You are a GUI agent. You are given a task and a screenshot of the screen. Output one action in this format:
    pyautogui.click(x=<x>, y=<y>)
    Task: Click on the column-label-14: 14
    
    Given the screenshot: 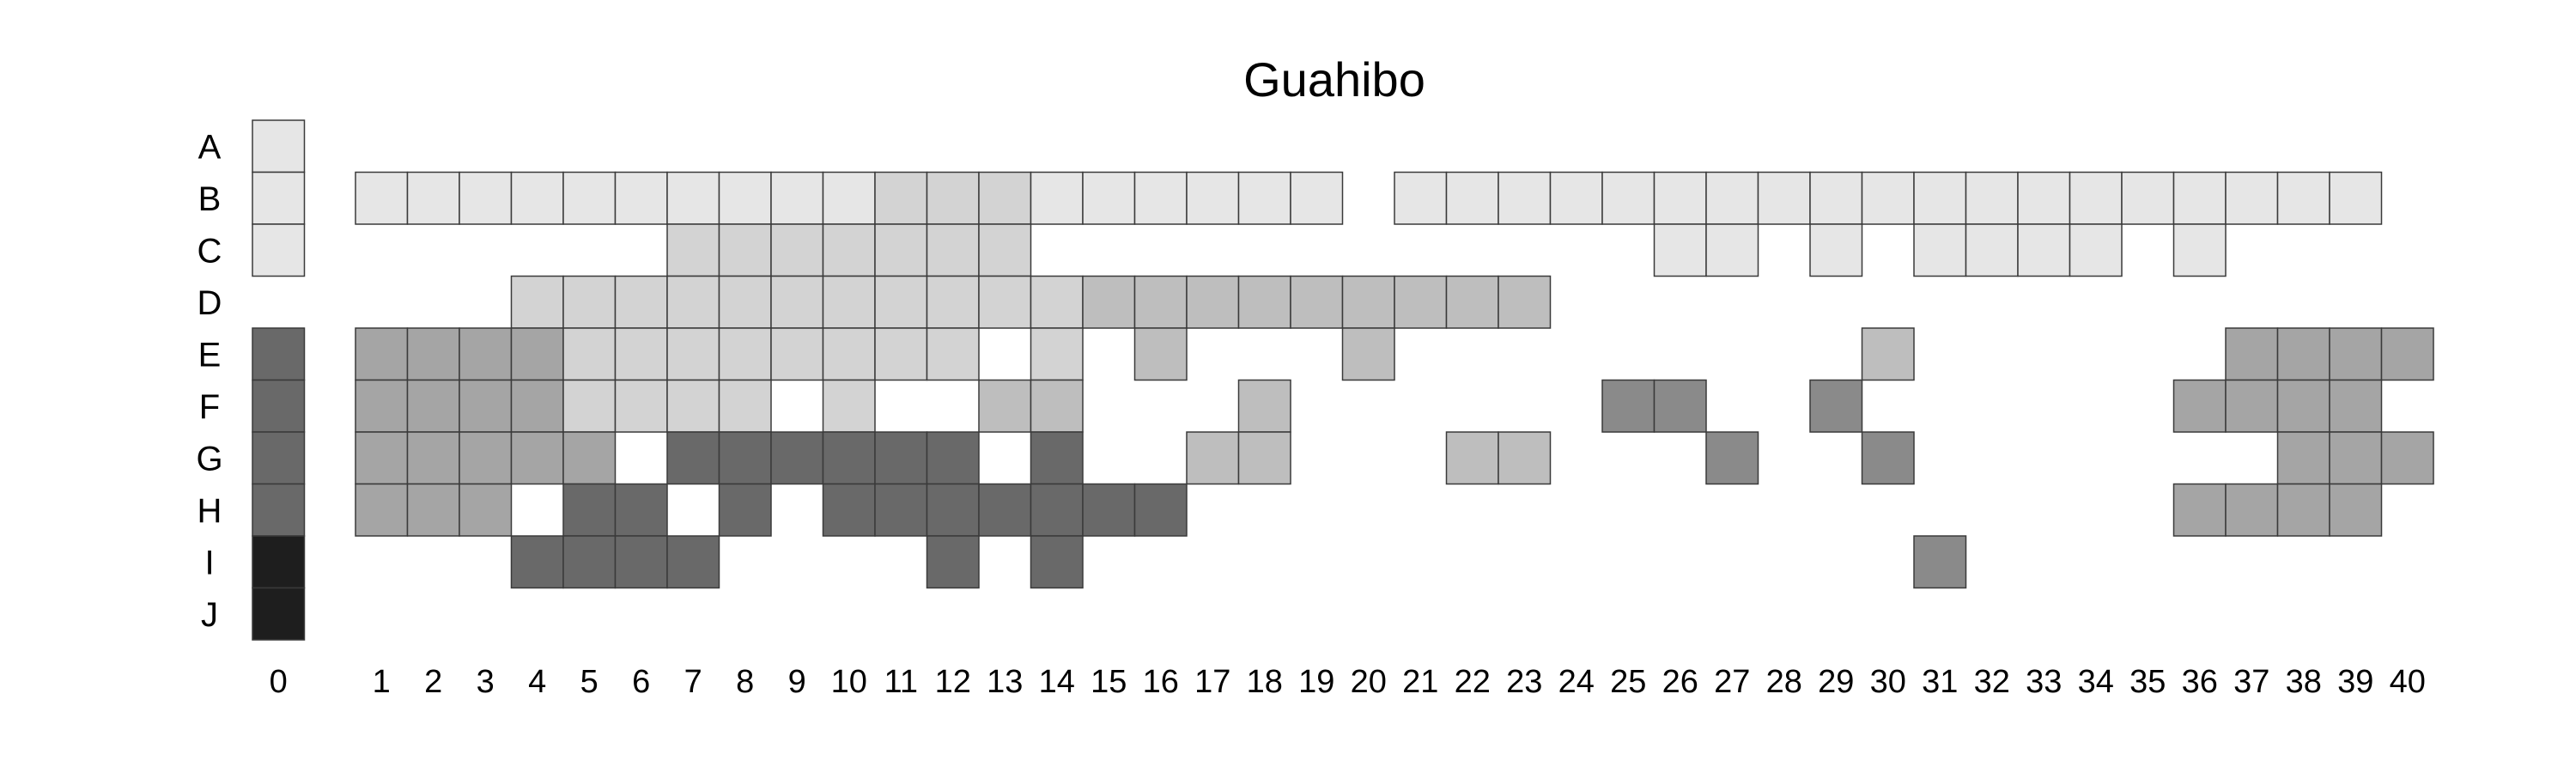 What is the action you would take?
    pyautogui.click(x=1057, y=682)
    